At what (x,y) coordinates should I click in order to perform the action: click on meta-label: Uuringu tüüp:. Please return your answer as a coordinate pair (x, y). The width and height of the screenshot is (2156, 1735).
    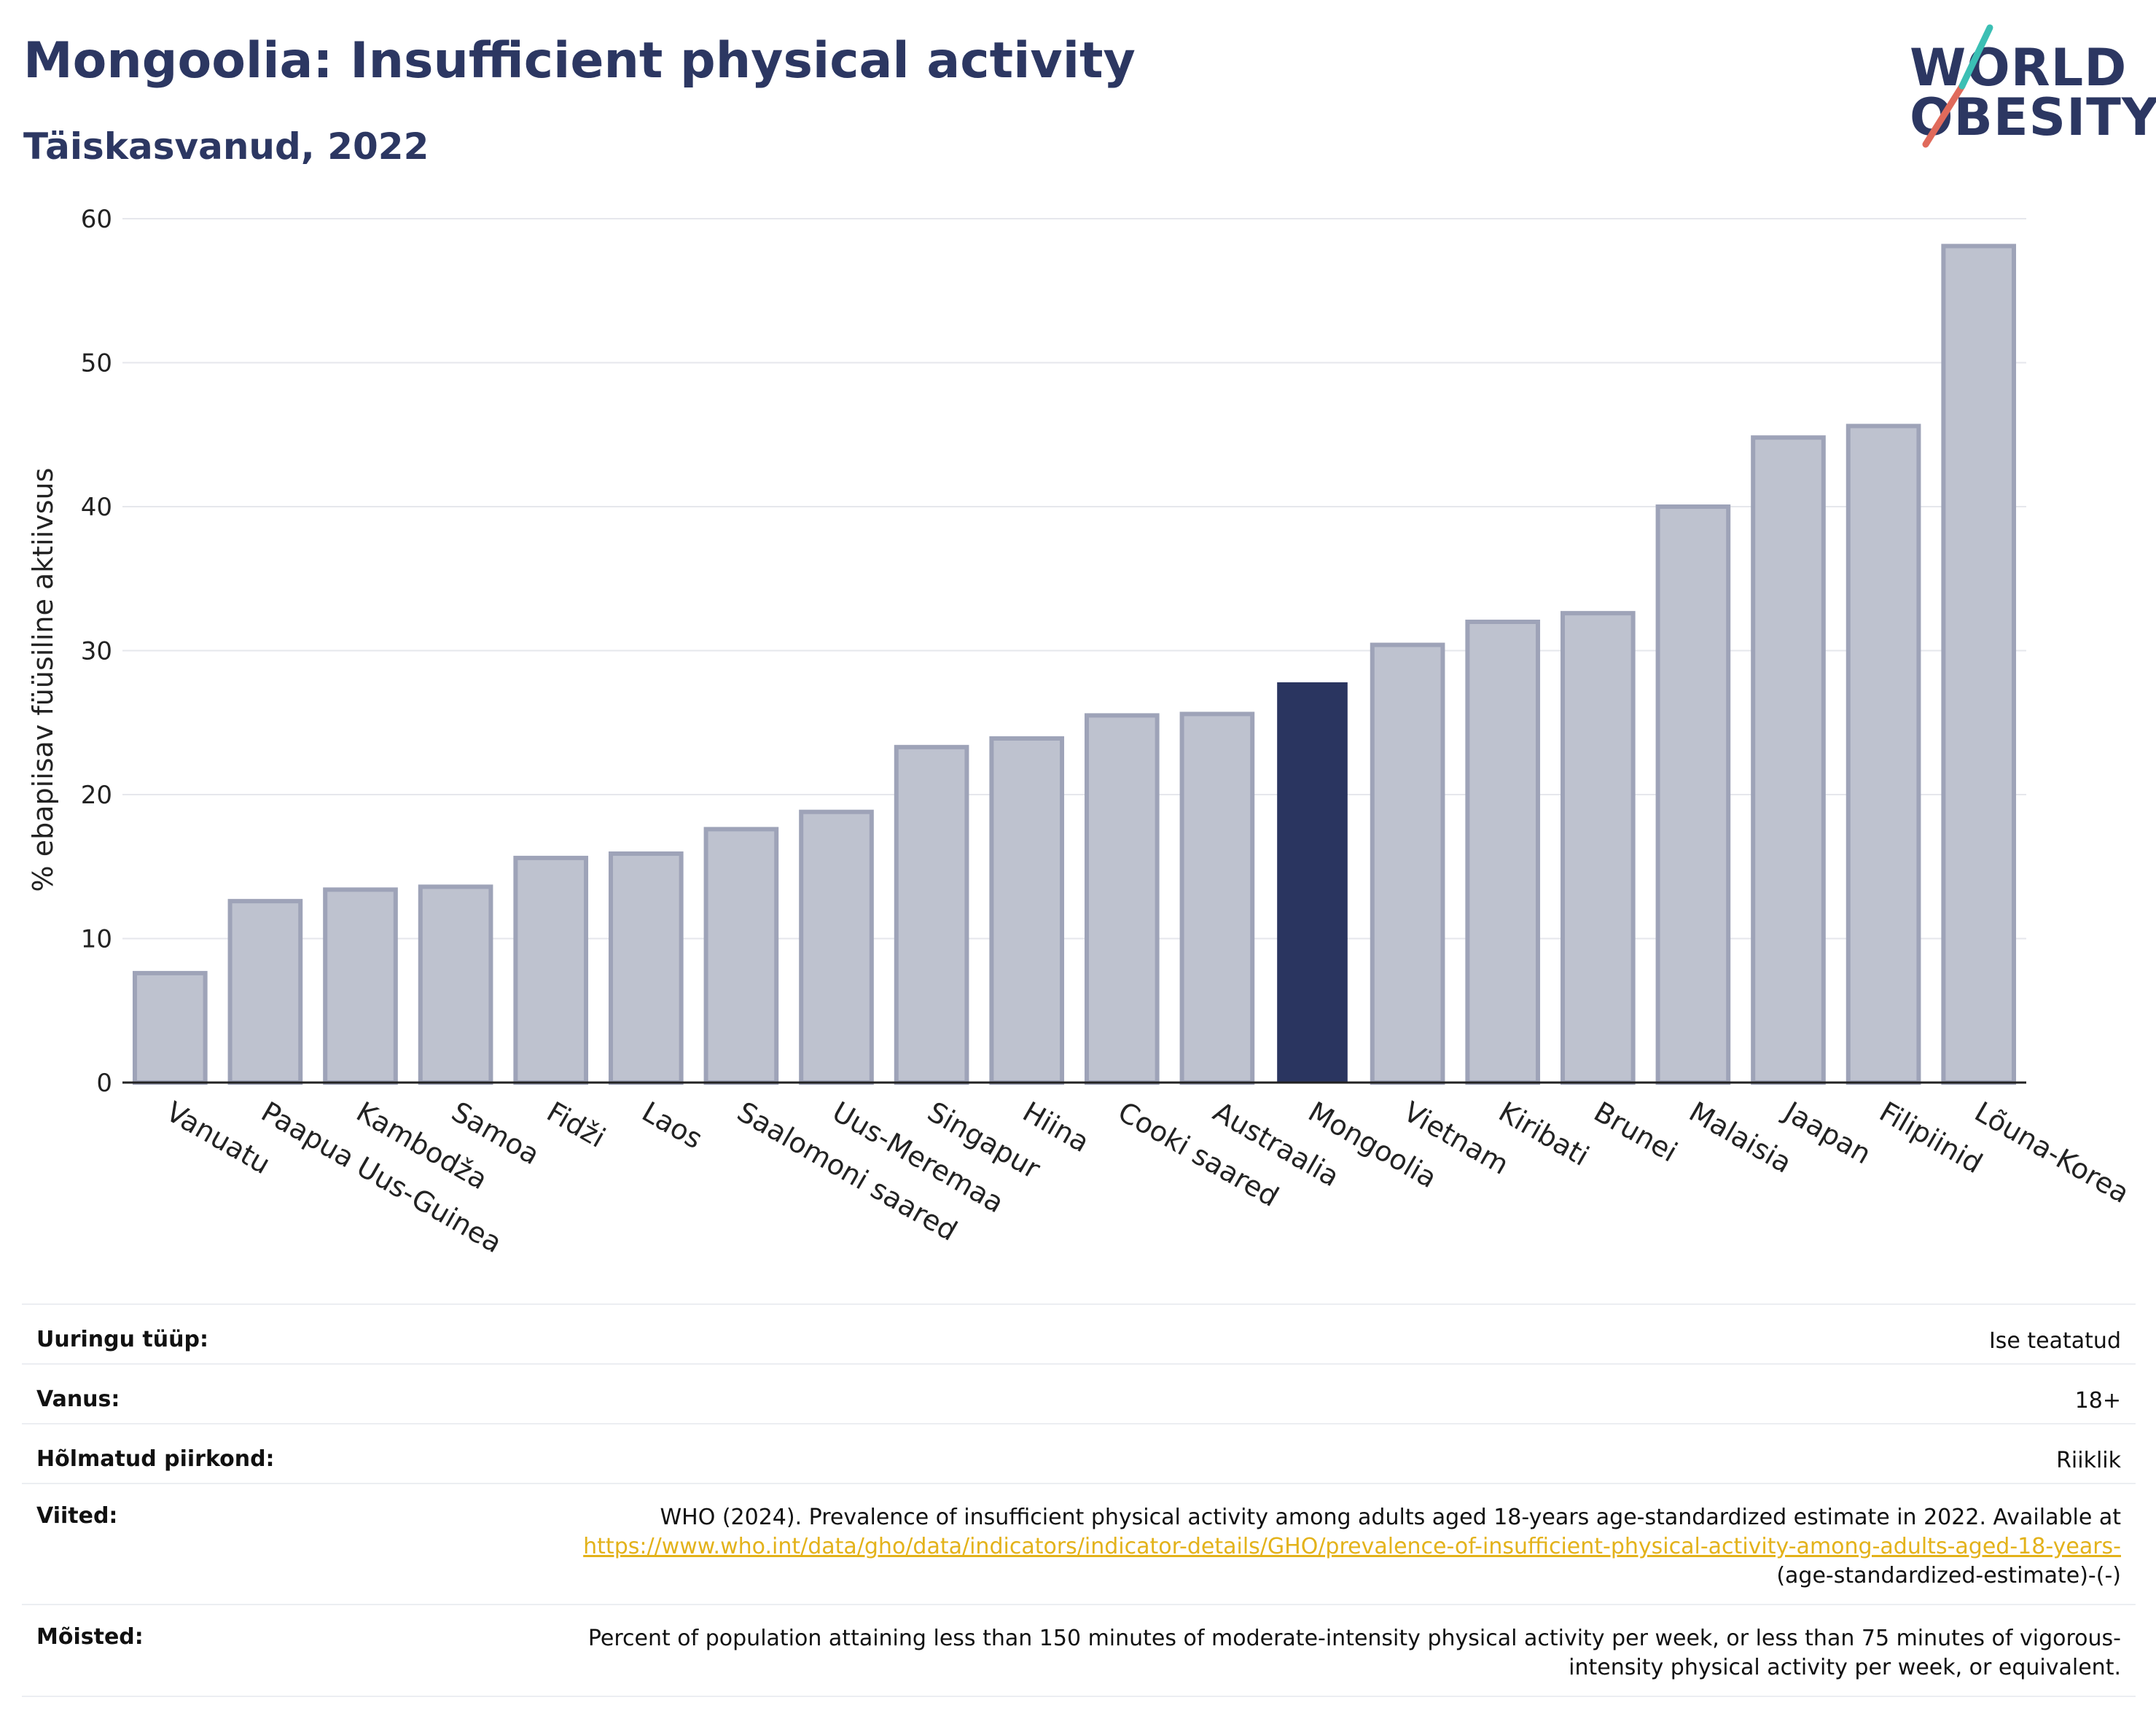
    Looking at the image, I should click on (122, 1339).